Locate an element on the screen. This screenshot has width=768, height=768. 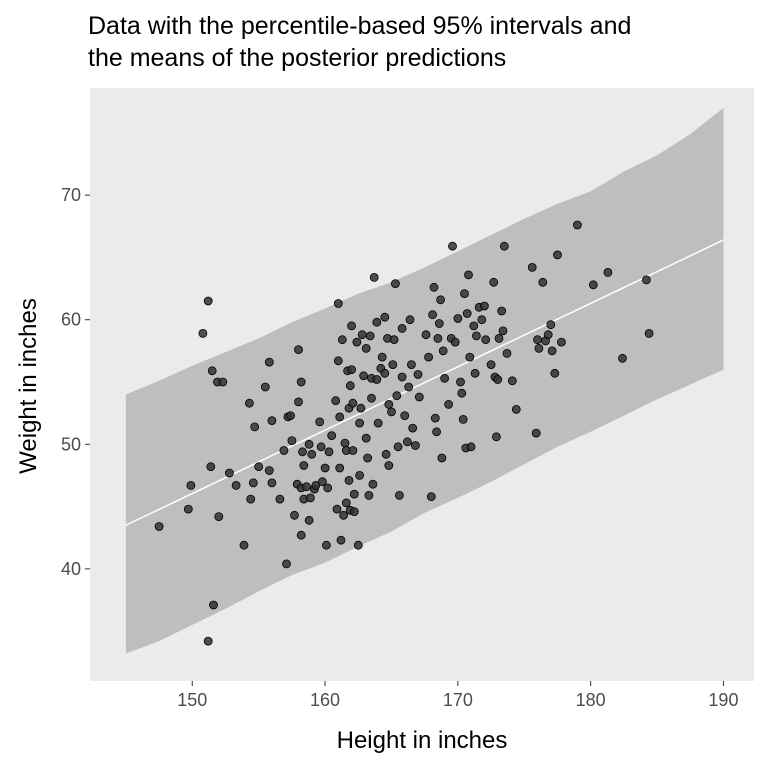
chart-title-line-2: the means of the posterior predictions is located at coordinates (297, 58).